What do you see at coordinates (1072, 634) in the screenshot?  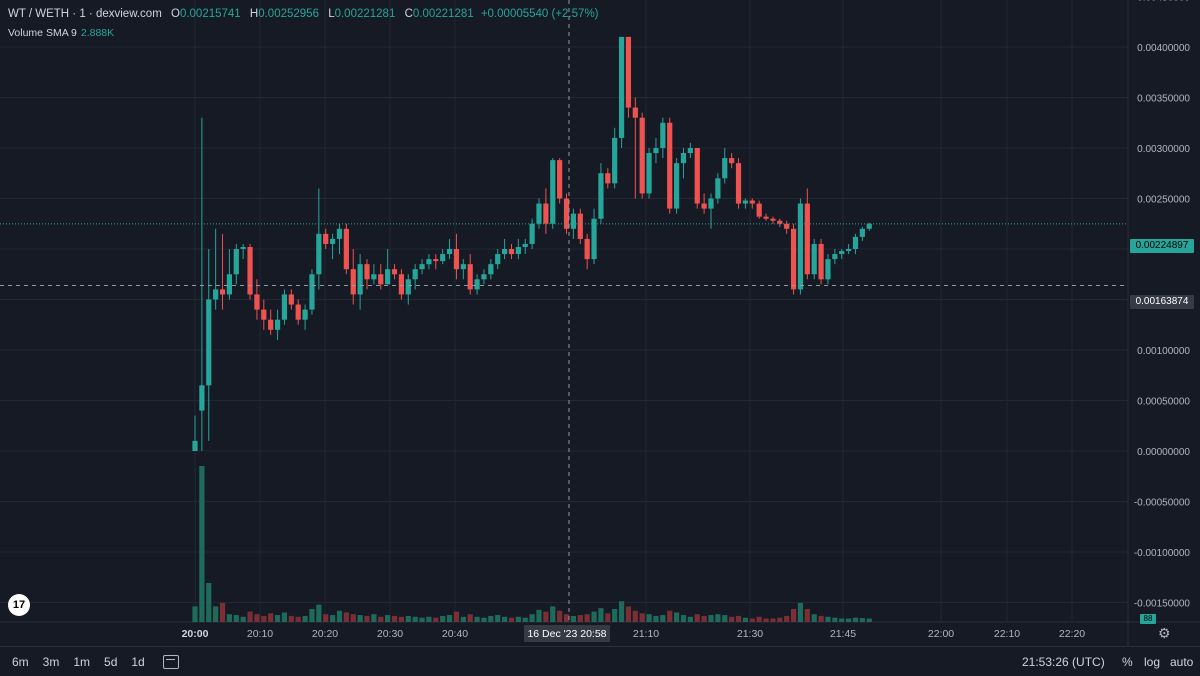 I see `x-tick-label: 22:20` at bounding box center [1072, 634].